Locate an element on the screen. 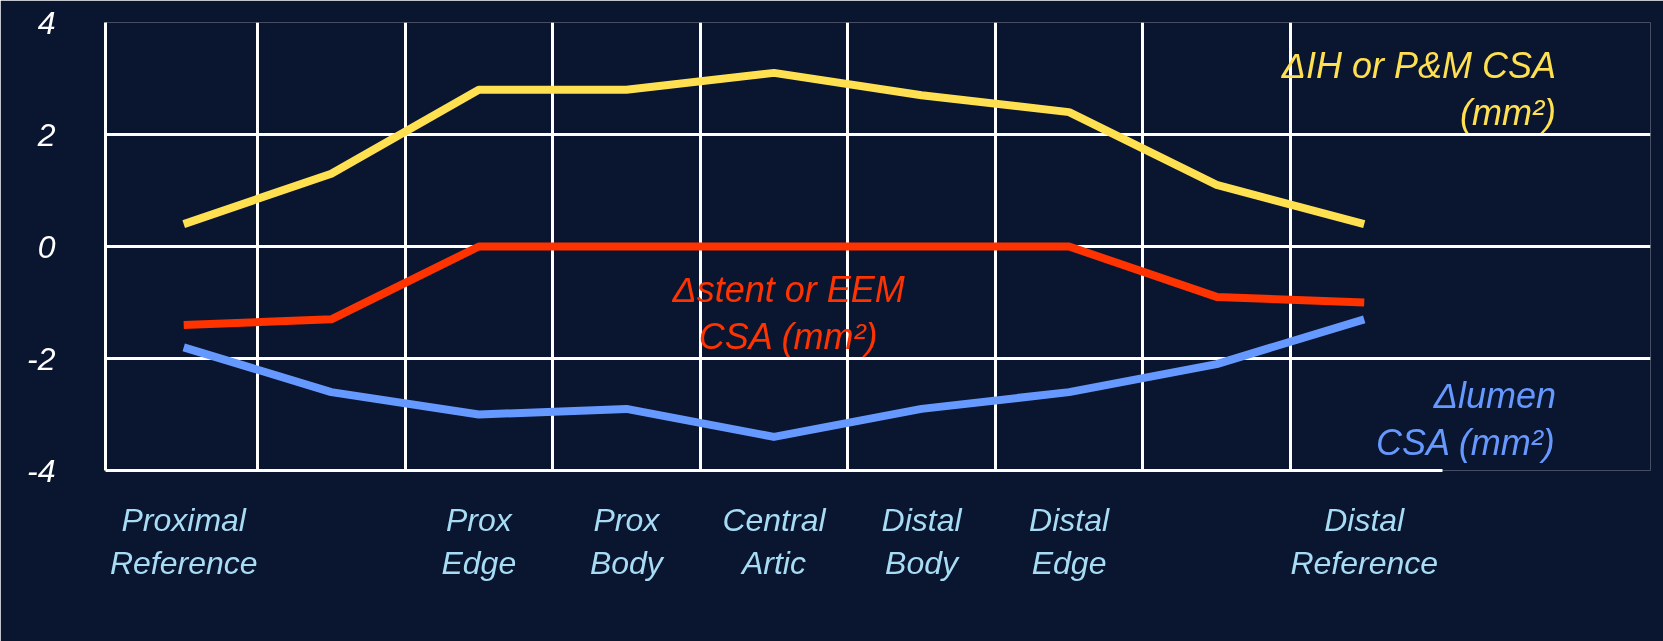 The height and width of the screenshot is (641, 1663). series-label: Δlumen CSA (mm²) is located at coordinates (1466, 419).